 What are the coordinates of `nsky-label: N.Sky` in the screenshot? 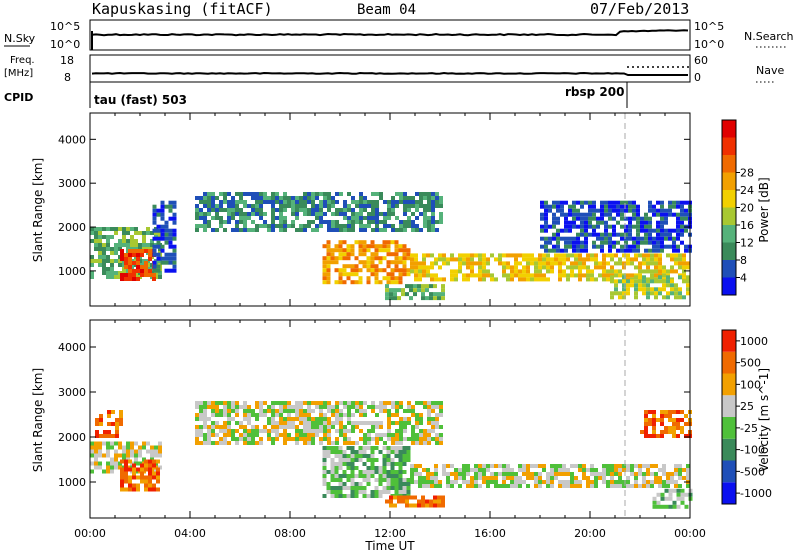 It's located at (20, 38).